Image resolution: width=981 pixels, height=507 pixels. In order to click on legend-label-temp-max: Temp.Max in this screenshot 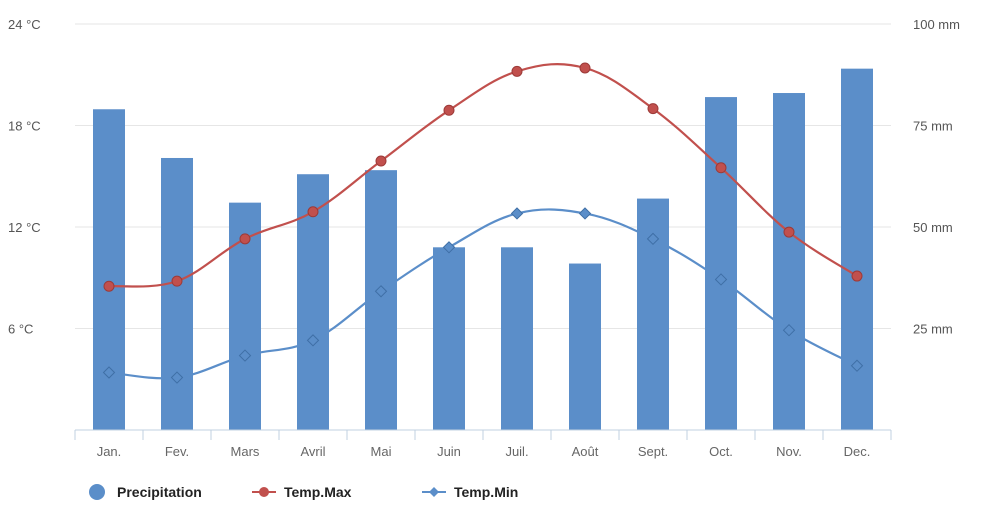, I will do `click(318, 492)`.